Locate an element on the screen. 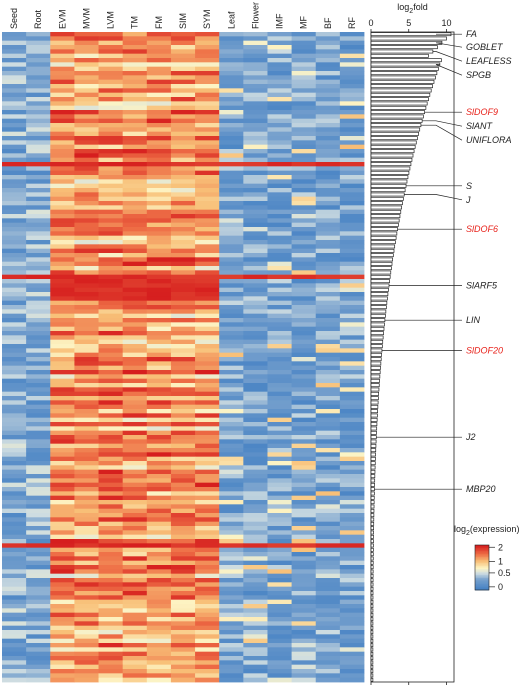 This screenshot has width=521, height=685. column-label-imf: IMF is located at coordinates (280, 21).